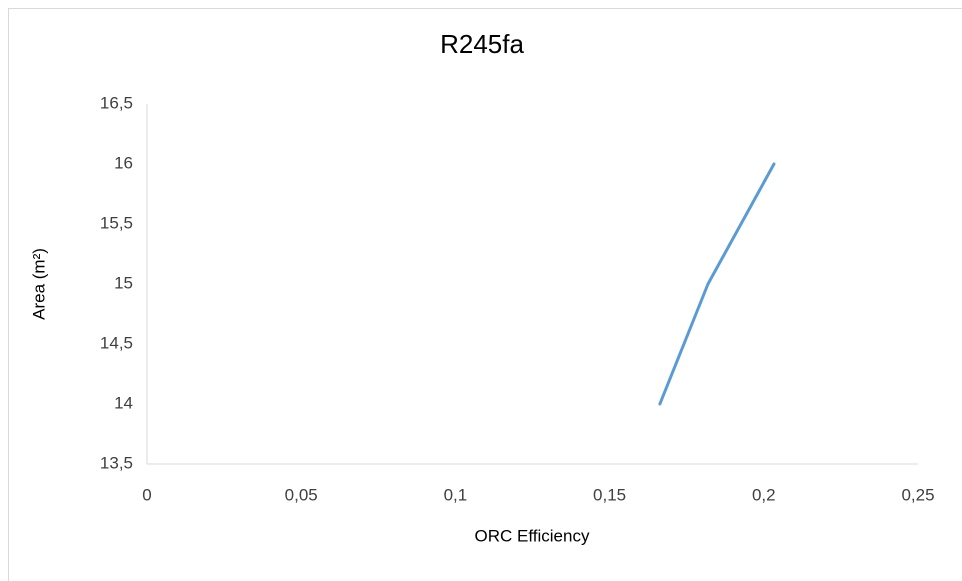  What do you see at coordinates (123, 402) in the screenshot?
I see `y-tick-label: 14` at bounding box center [123, 402].